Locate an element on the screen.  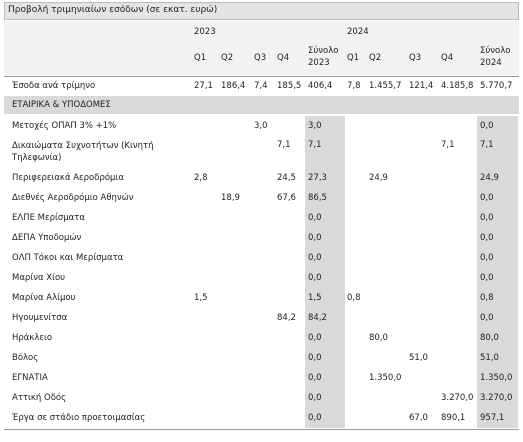
row-label: Μαρίνα Αλίμου is located at coordinates (44, 298).